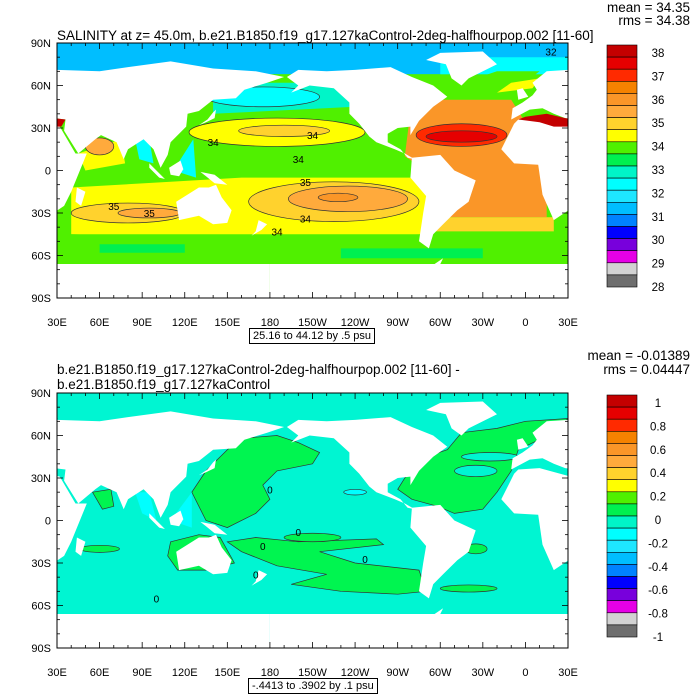  Describe the element at coordinates (658, 474) in the screenshot. I see `colorbar-label: 0.4` at that location.